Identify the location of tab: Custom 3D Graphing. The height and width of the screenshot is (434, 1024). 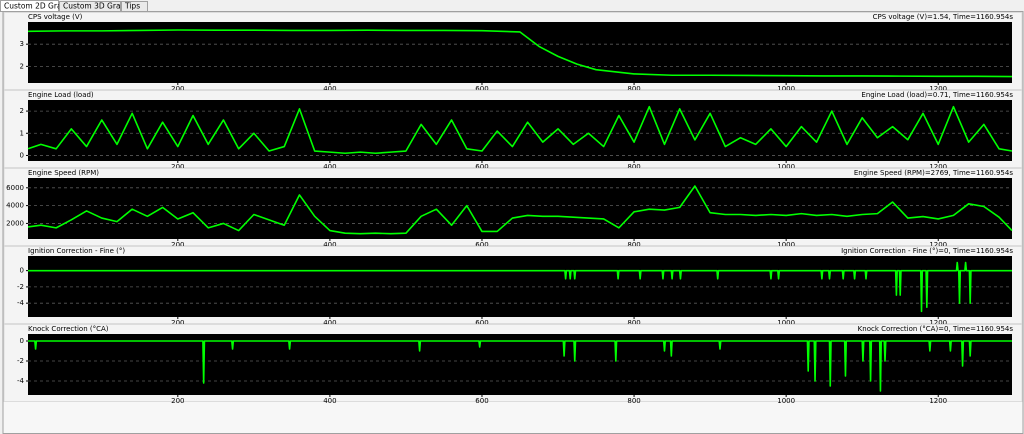
(100, 6).